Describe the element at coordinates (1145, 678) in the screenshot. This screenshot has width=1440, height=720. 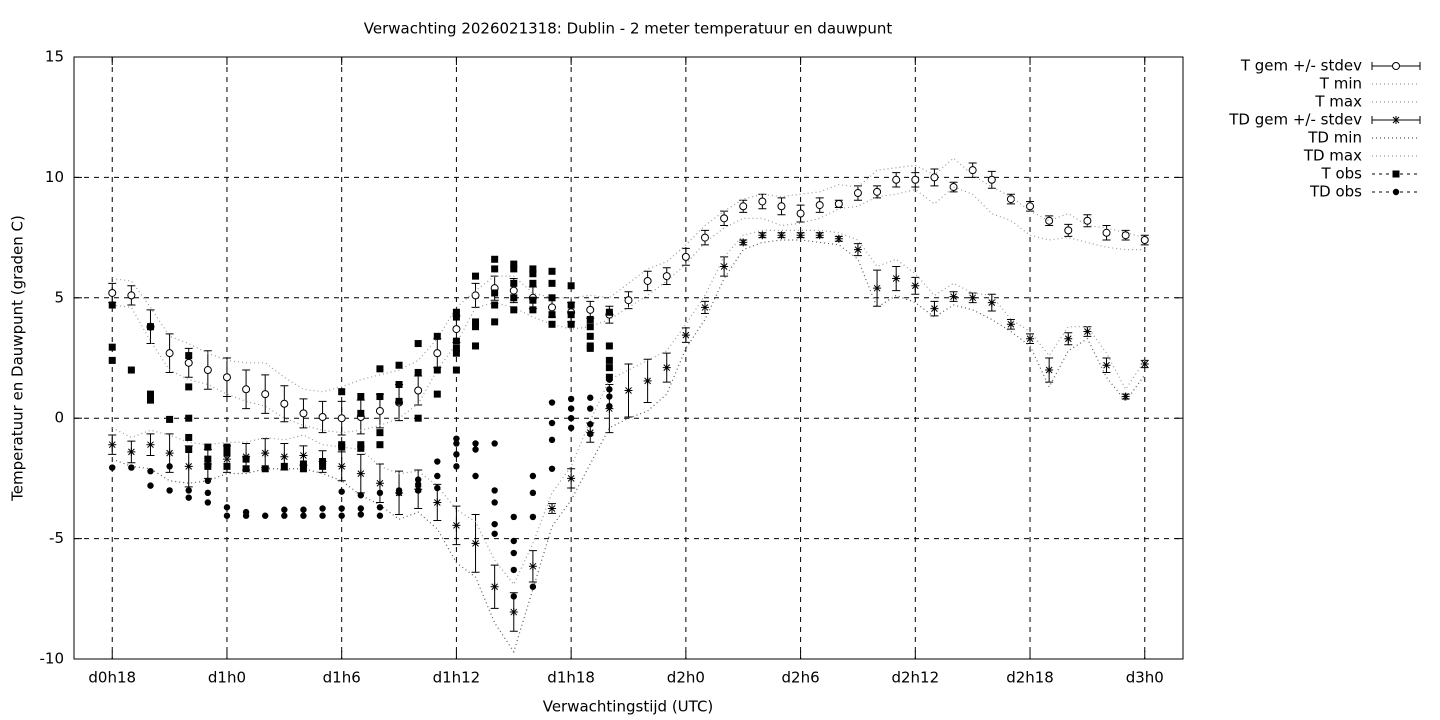
I see `x-tick-label: d3h0` at that location.